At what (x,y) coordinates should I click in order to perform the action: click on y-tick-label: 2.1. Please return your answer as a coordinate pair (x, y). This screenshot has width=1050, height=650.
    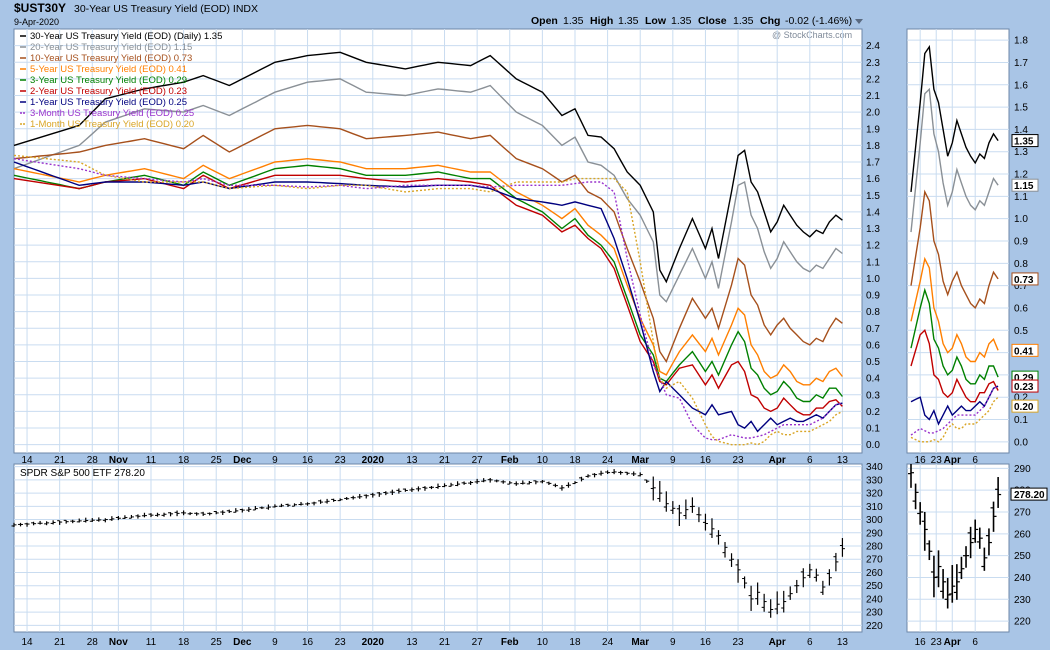
    Looking at the image, I should click on (873, 96).